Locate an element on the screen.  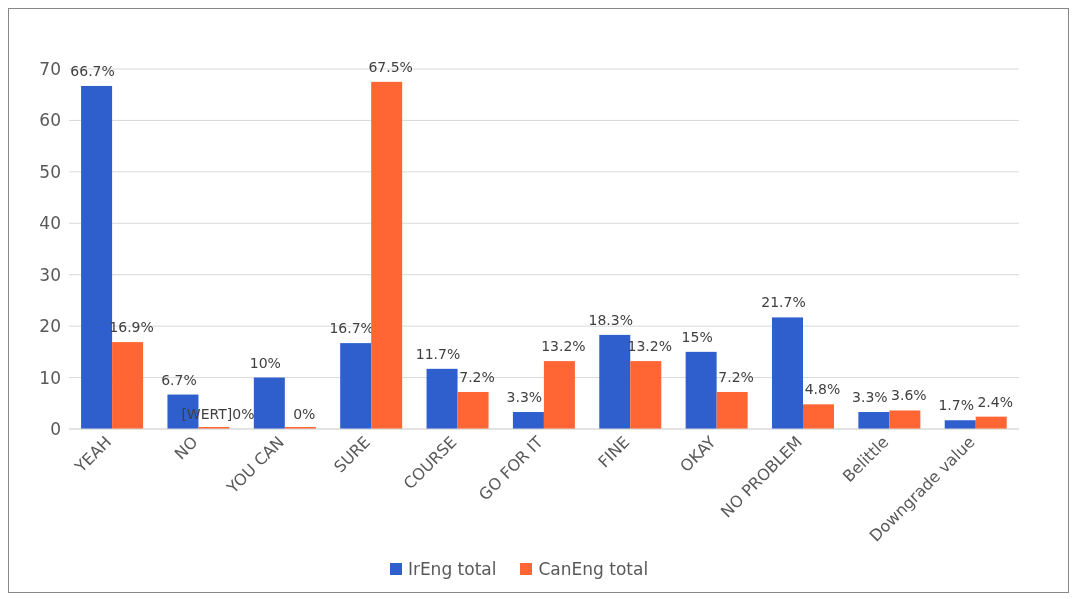
data-label: 3.6% is located at coordinates (909, 395).